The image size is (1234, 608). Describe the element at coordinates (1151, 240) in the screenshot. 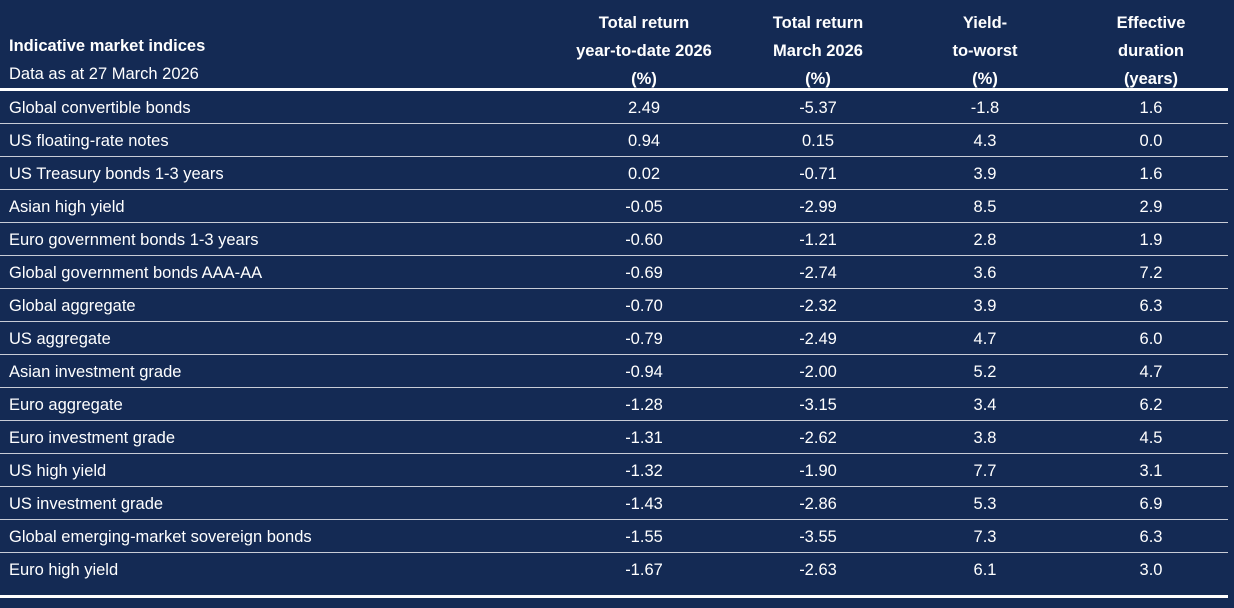

I see `cell-value: 1.9` at that location.